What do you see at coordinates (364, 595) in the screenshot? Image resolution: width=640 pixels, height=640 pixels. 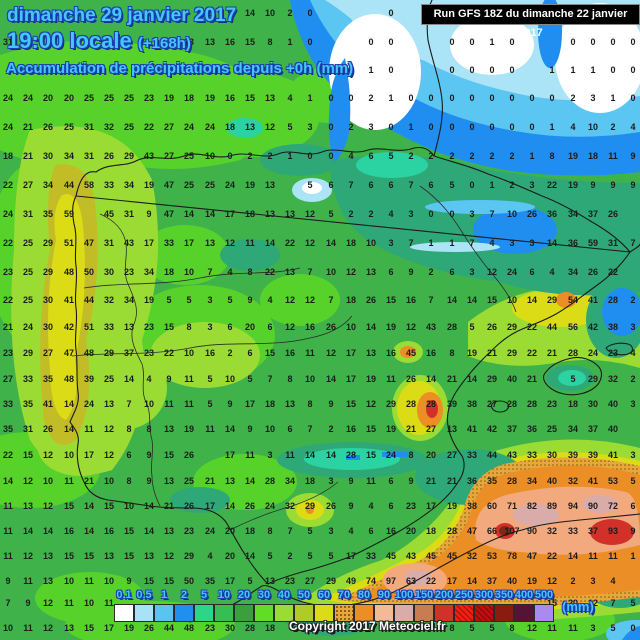 I see `legend-tick-label: 80` at bounding box center [364, 595].